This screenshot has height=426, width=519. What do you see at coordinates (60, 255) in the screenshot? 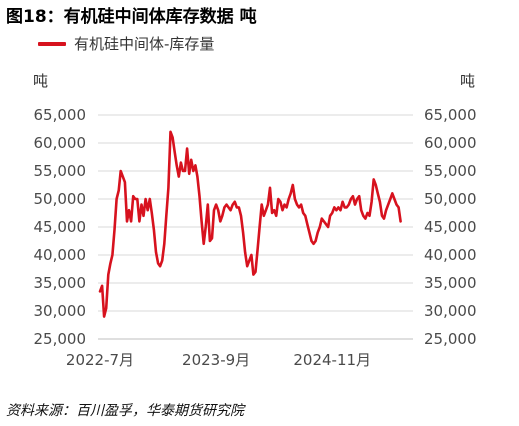
I see `y-tick-label-left: 40,000` at bounding box center [60, 255].